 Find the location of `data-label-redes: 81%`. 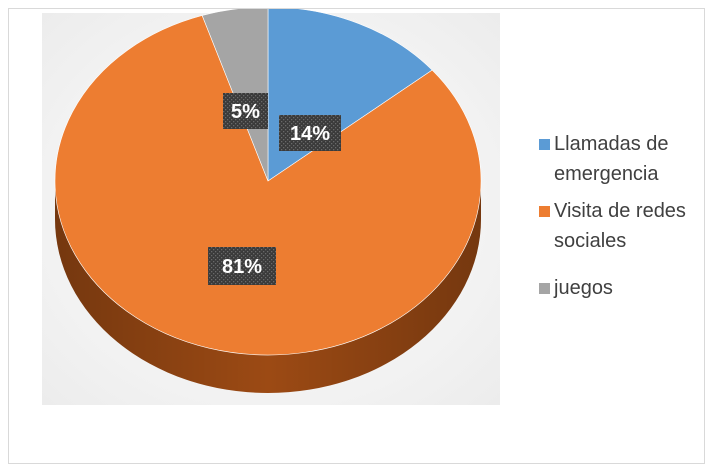

data-label-redes: 81% is located at coordinates (242, 266).